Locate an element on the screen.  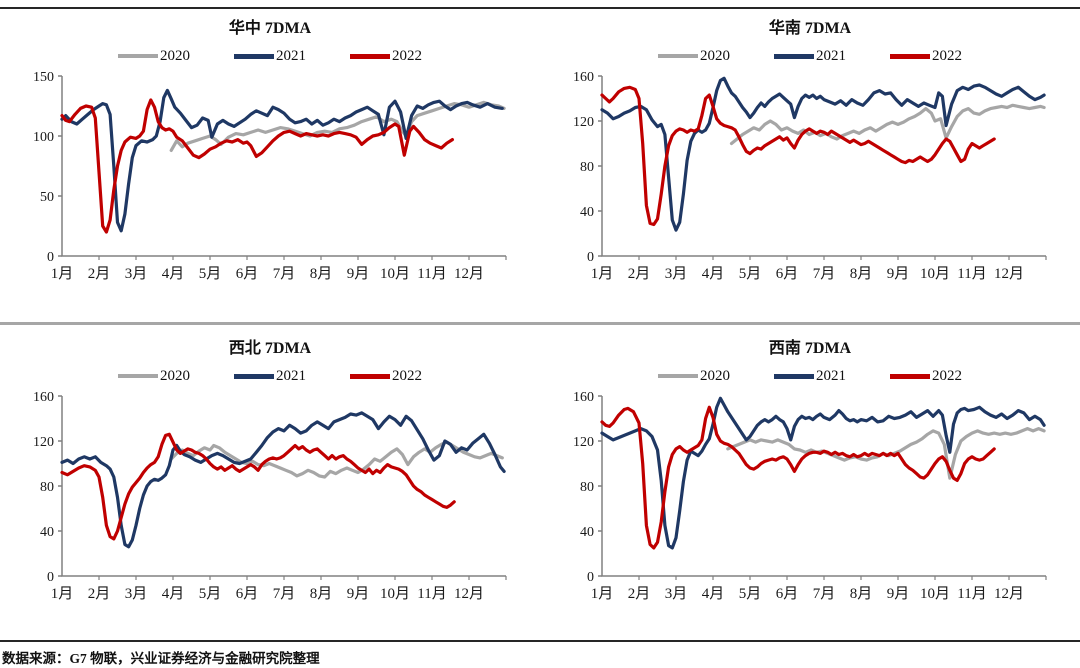
chart-title: 华南 7DMA is located at coordinates (810, 28).